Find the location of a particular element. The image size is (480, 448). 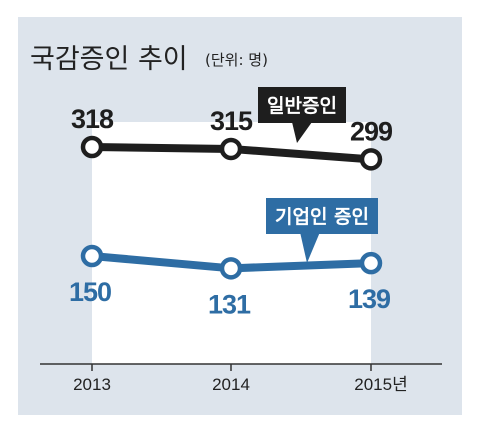

legend-callout-general: 일반증인 is located at coordinates (302, 115).